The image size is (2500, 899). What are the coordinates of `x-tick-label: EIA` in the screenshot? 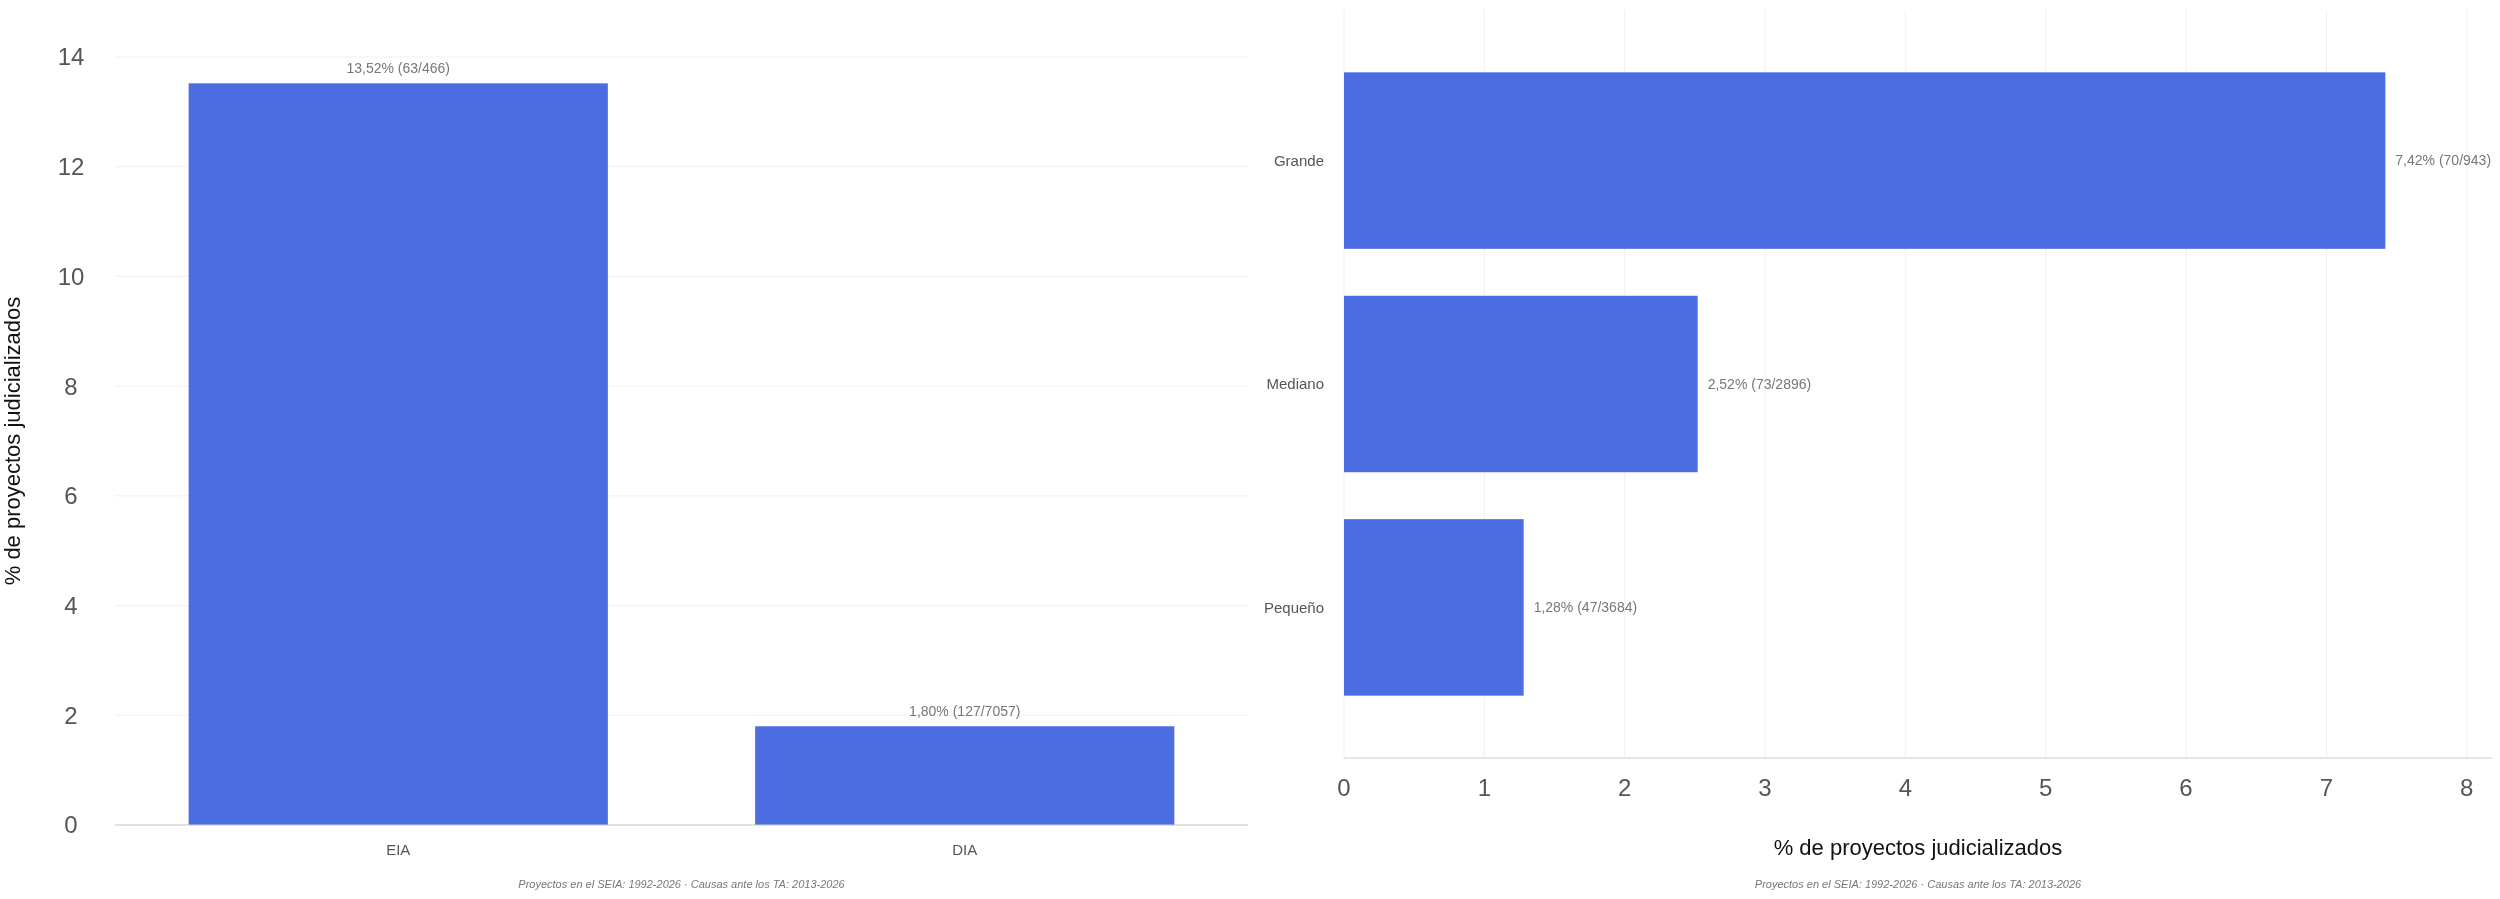 It's located at (398, 849).